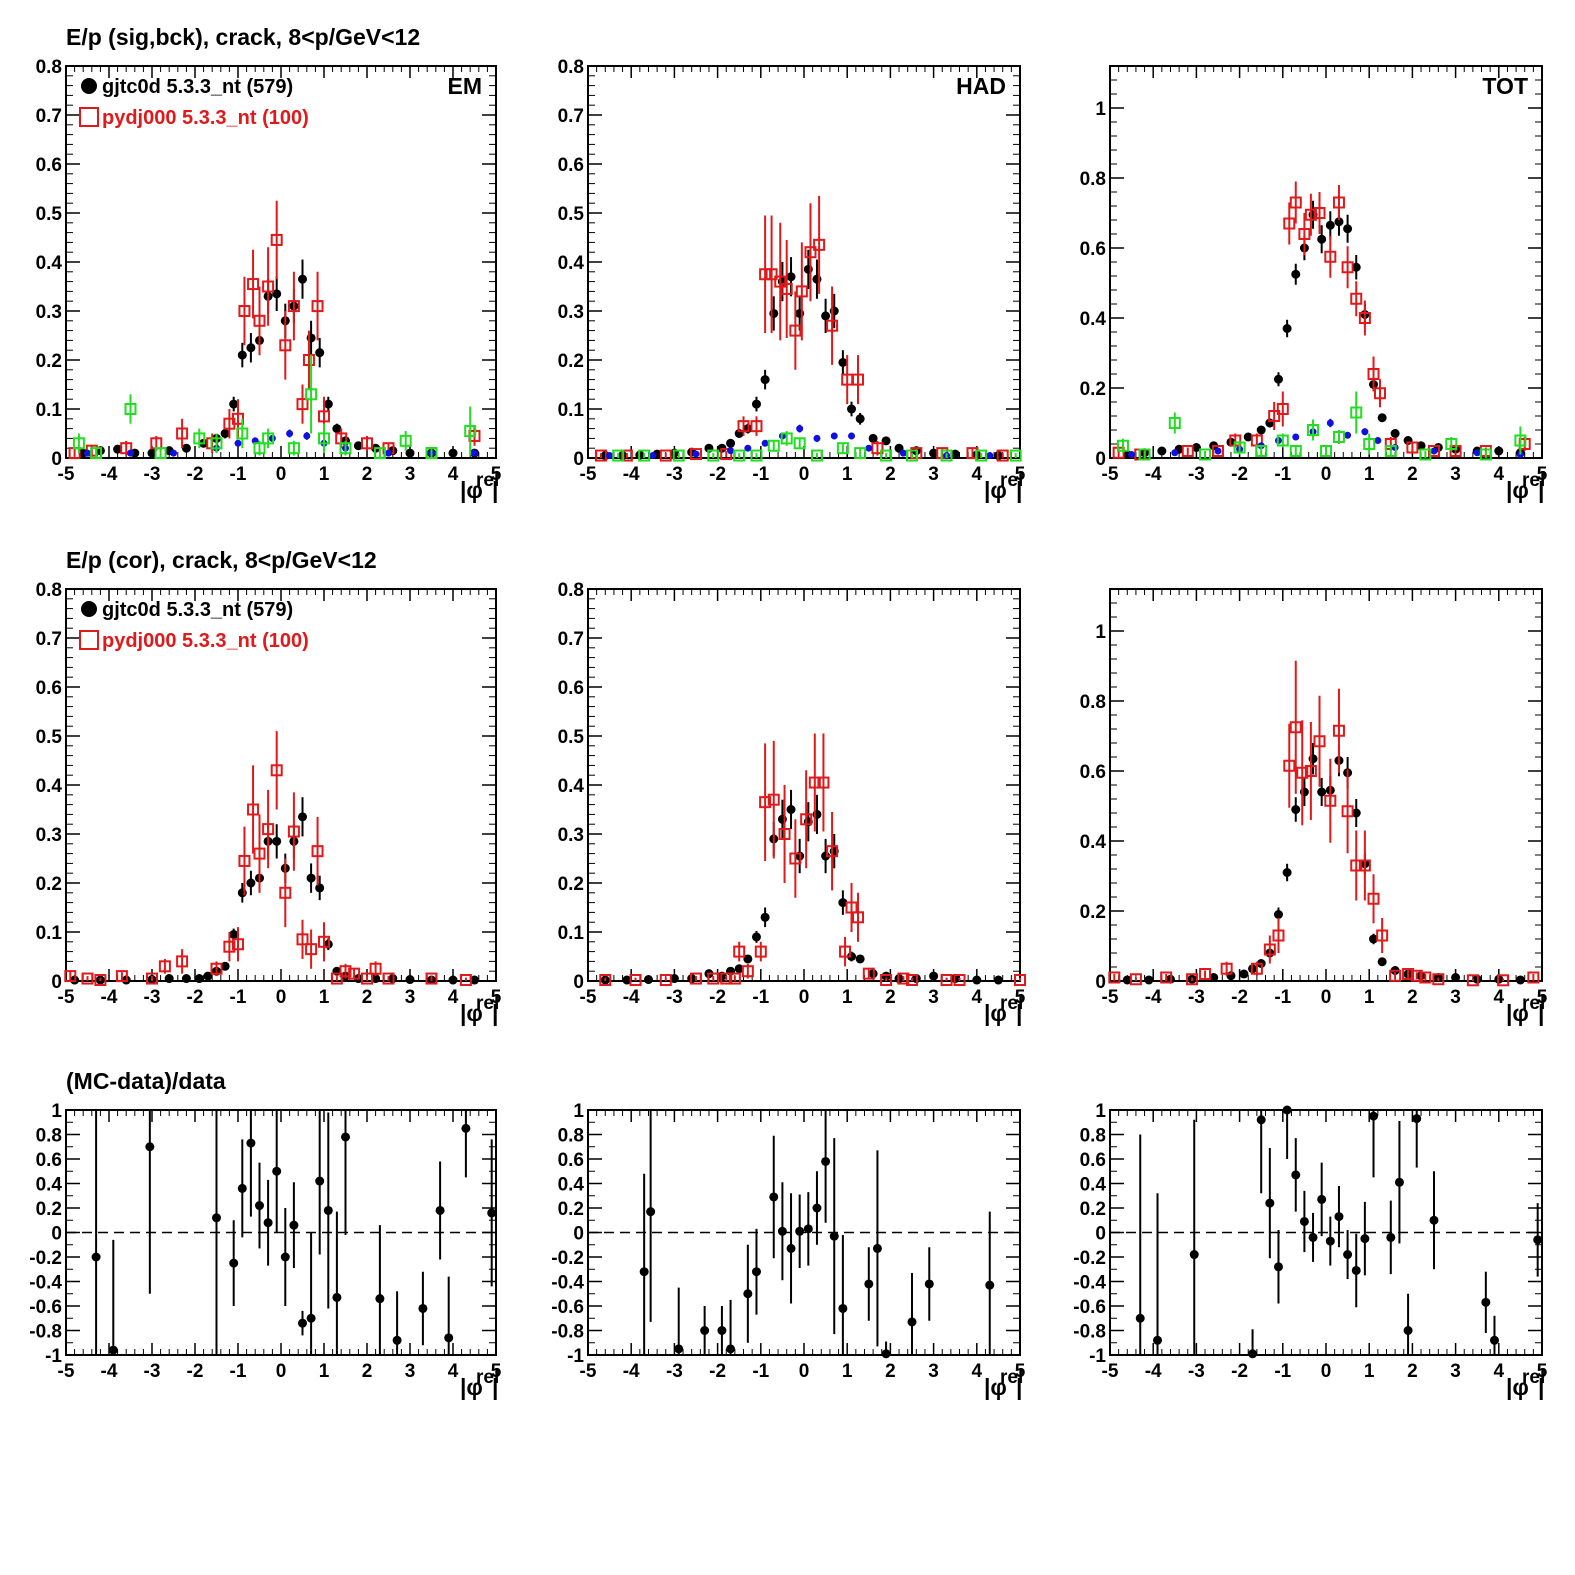  Describe the element at coordinates (571, 116) in the screenshot. I see `y-tick-label: 0.7` at that location.